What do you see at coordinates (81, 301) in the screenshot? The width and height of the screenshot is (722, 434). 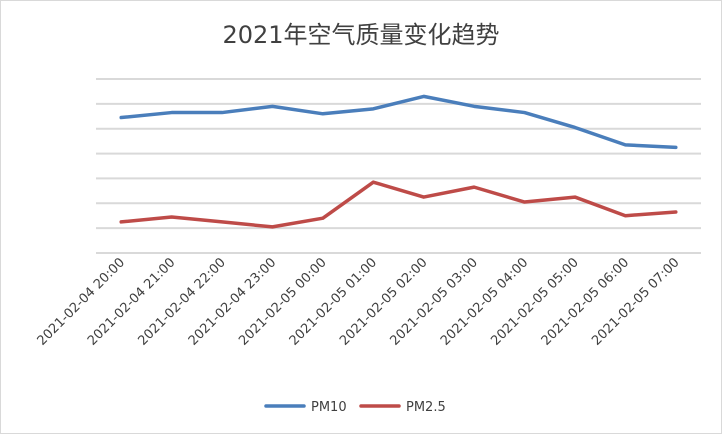 I see `x-tick-label: 2021-02-04 20:00` at bounding box center [81, 301].